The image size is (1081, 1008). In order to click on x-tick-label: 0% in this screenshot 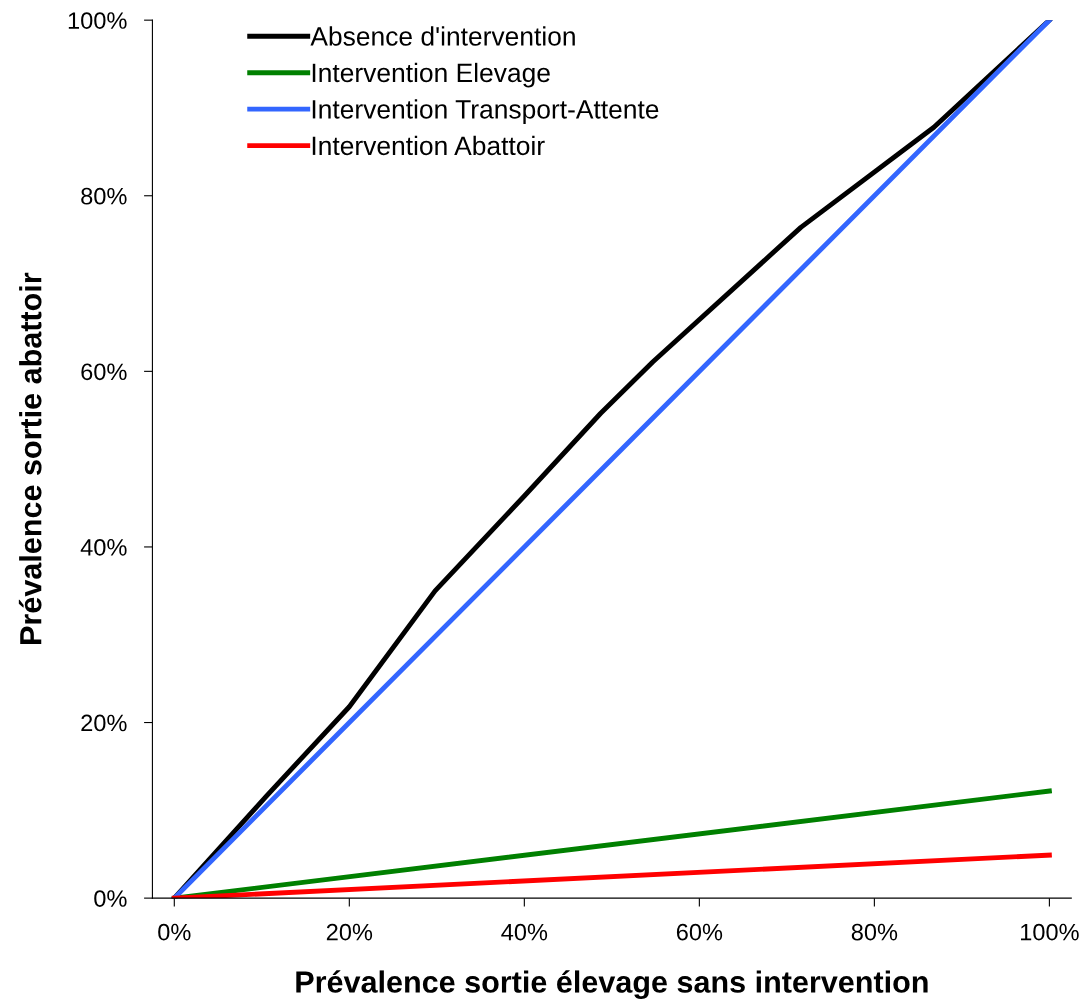, I will do `click(174, 932)`.